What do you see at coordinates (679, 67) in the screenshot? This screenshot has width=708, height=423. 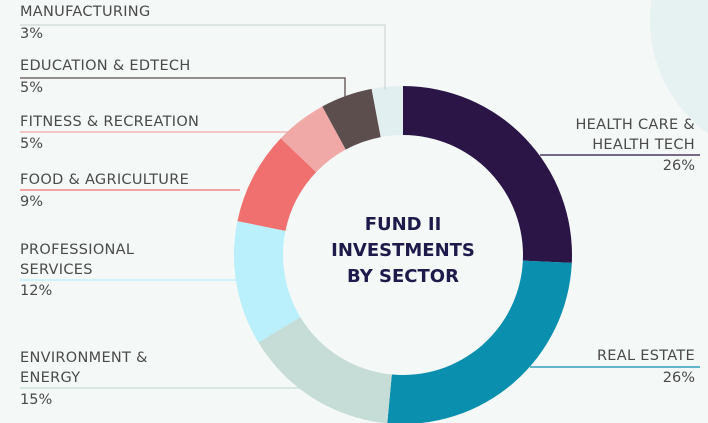 I see `bg-circle` at bounding box center [679, 67].